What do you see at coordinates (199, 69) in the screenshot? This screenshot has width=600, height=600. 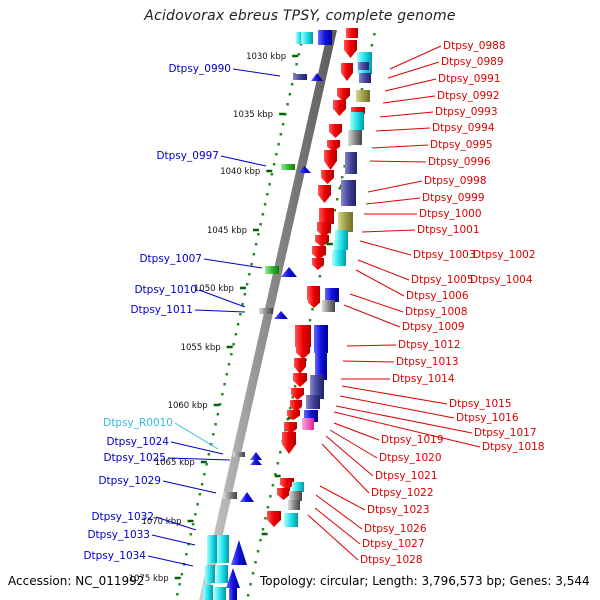 I see `gene-label-dtpsy-0990: Dtpsy_0990` at bounding box center [199, 69].